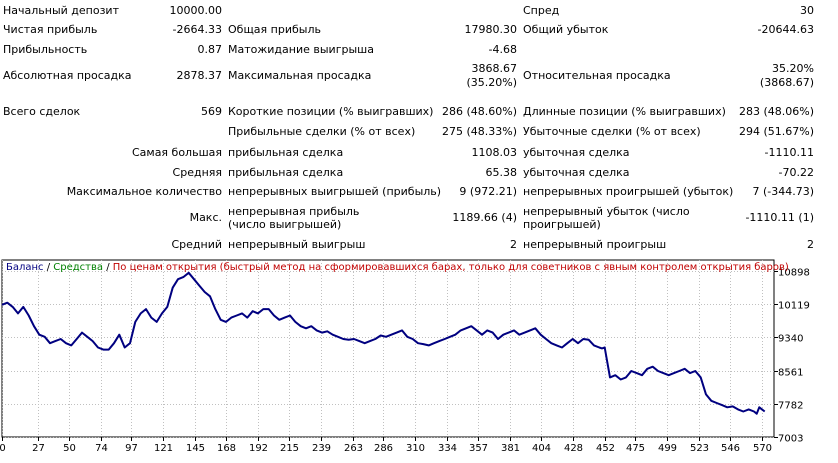 The height and width of the screenshot is (463, 838). Describe the element at coordinates (494, 68) in the screenshot. I see `maximal-drawdown-value: 3868.67` at that location.